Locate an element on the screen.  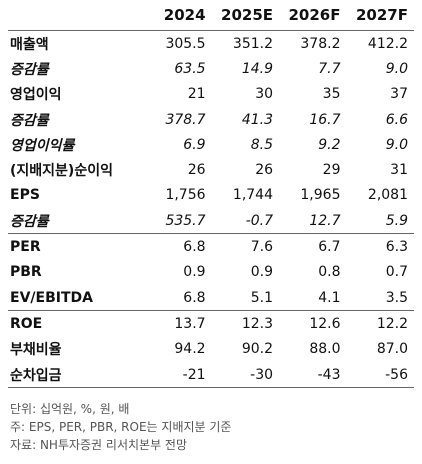
table-row: EV/EBITDA 6.8 5.1 4.1 3.5 is located at coordinates (211, 298).